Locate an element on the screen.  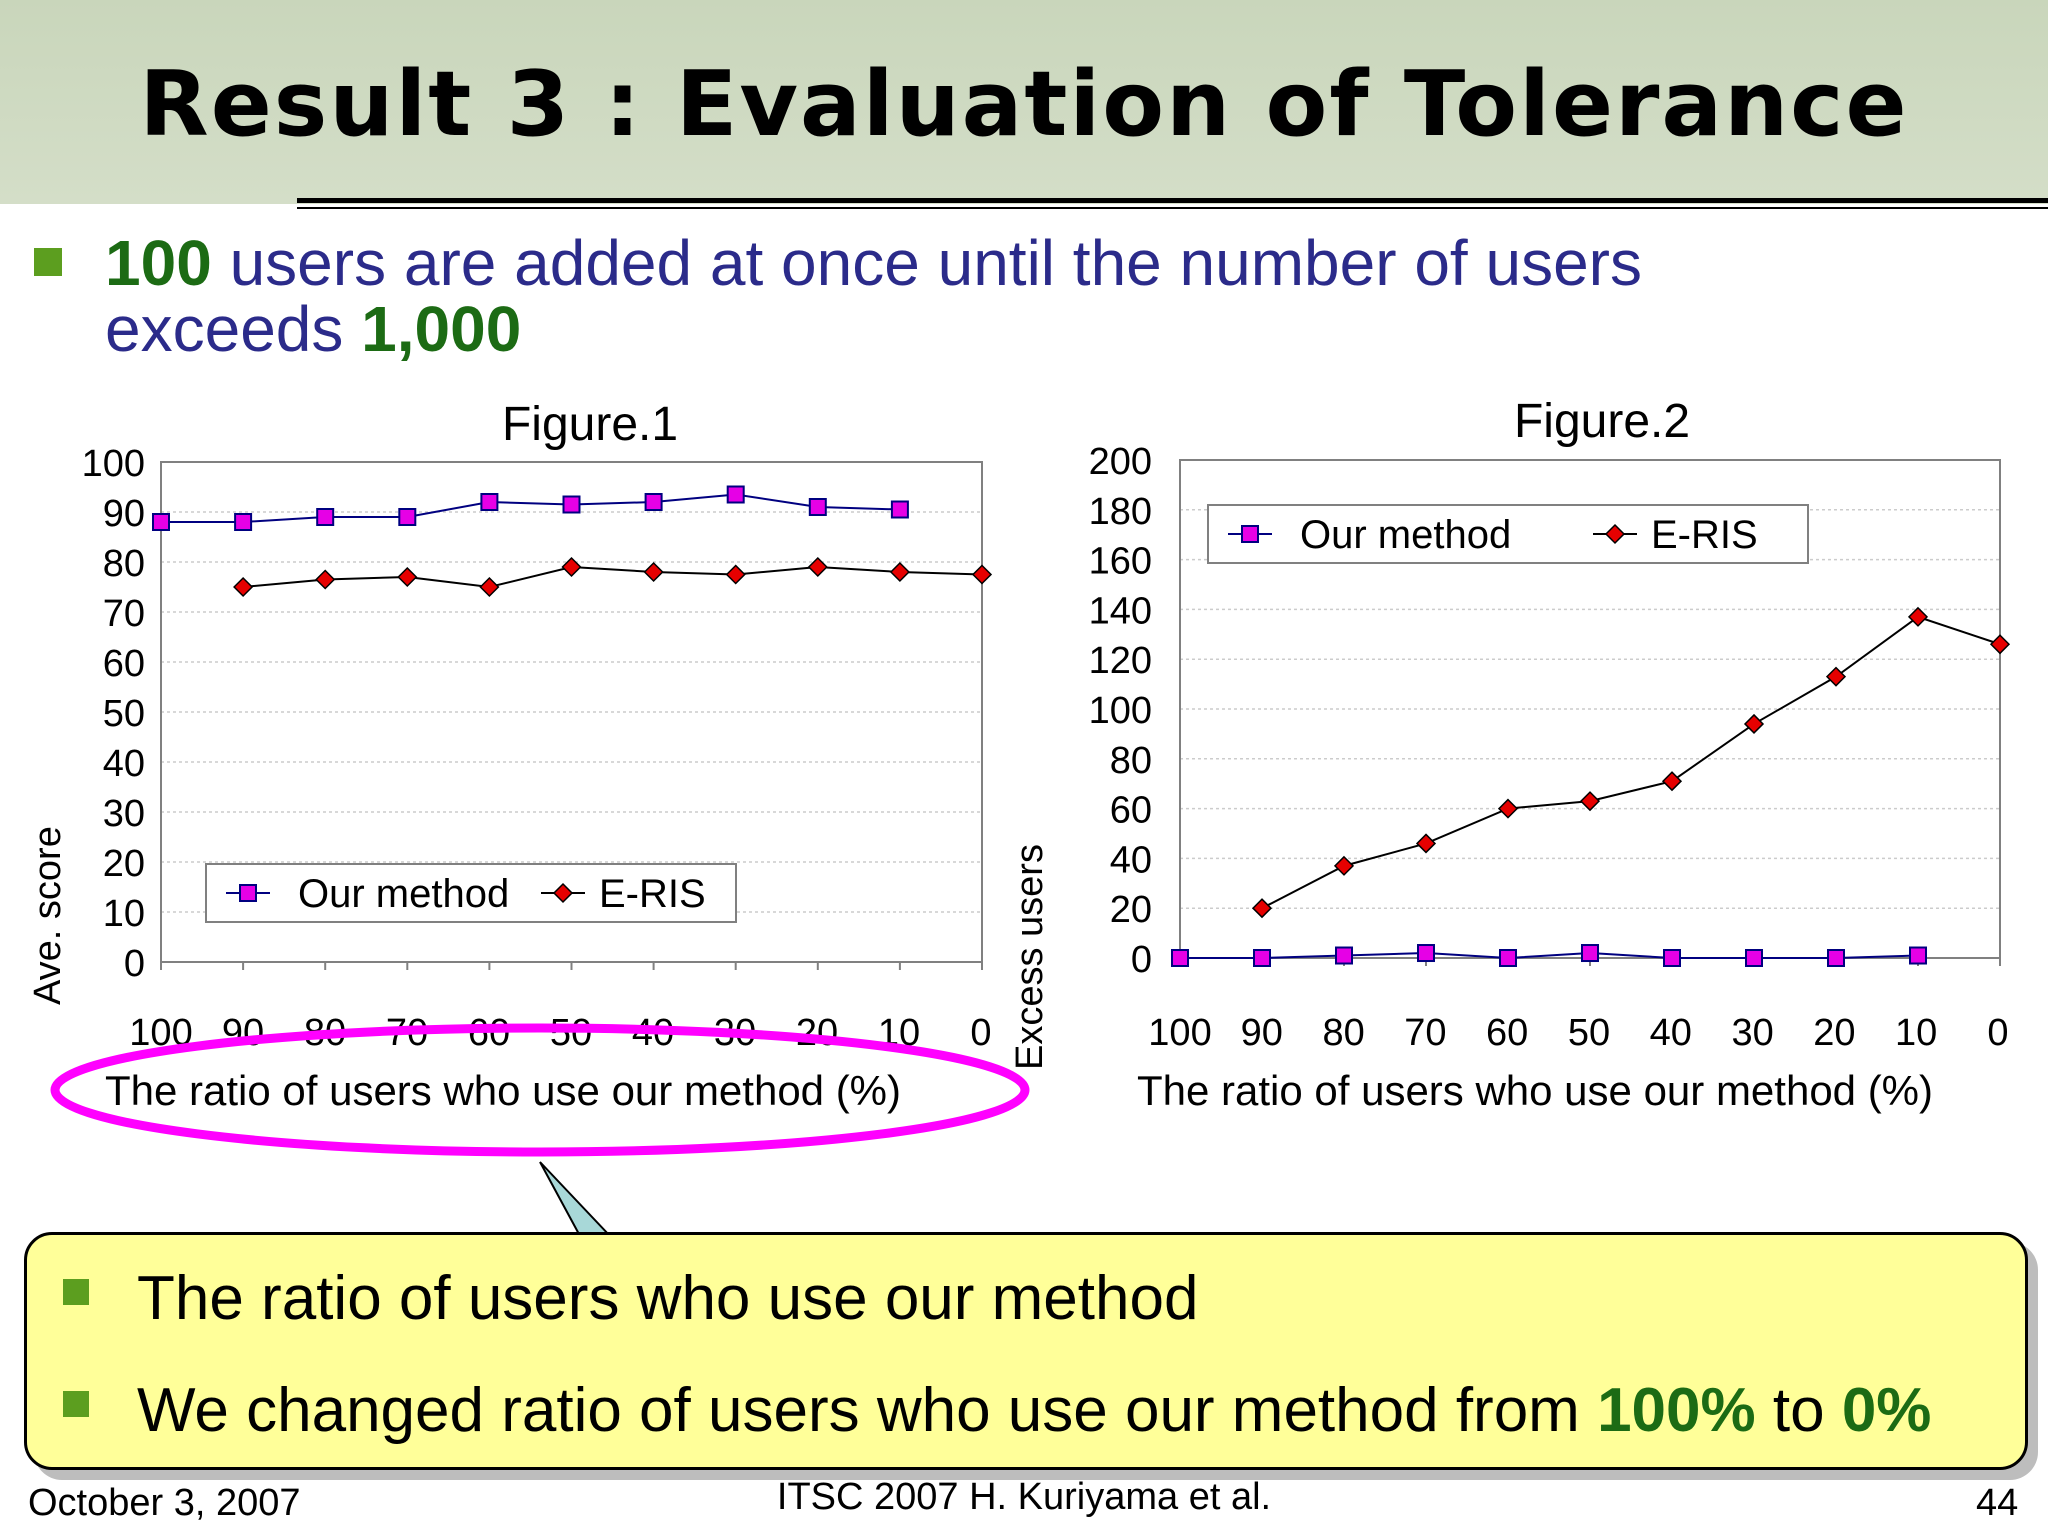
chart1-series-line is located at coordinates (530, 508).